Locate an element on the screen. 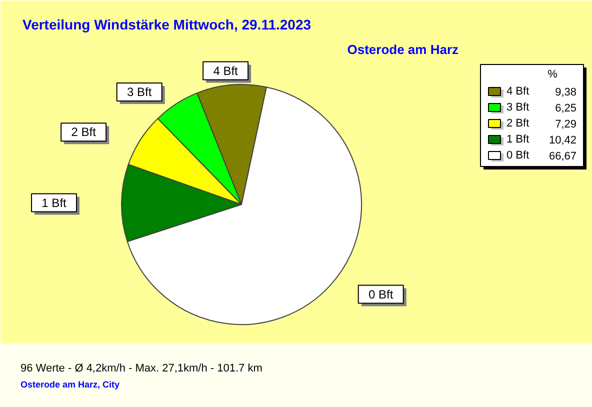 This screenshot has height=407, width=592. slice-label: 0 Bft is located at coordinates (381, 294).